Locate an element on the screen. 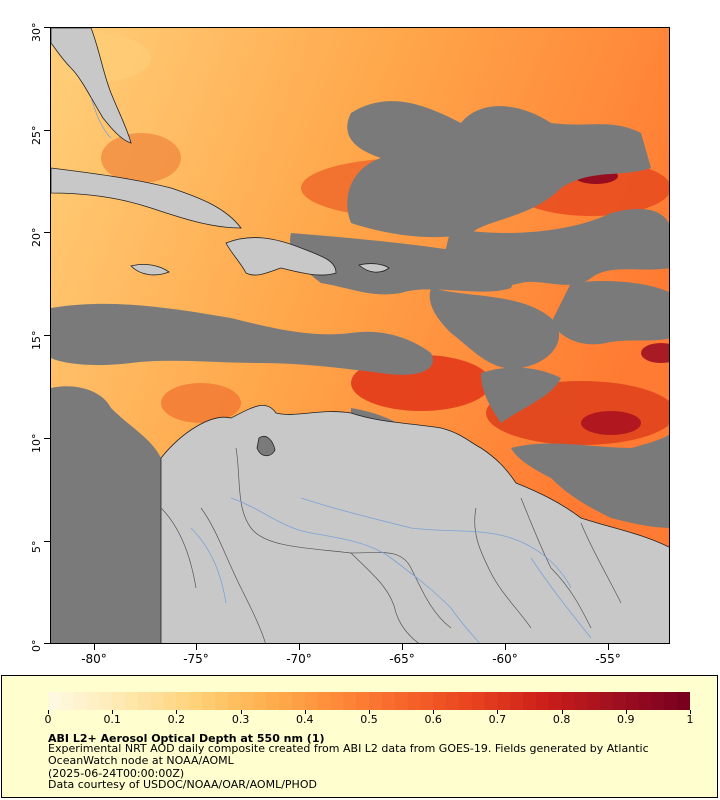 The image size is (720, 800). jamaica-land is located at coordinates (150, 270).